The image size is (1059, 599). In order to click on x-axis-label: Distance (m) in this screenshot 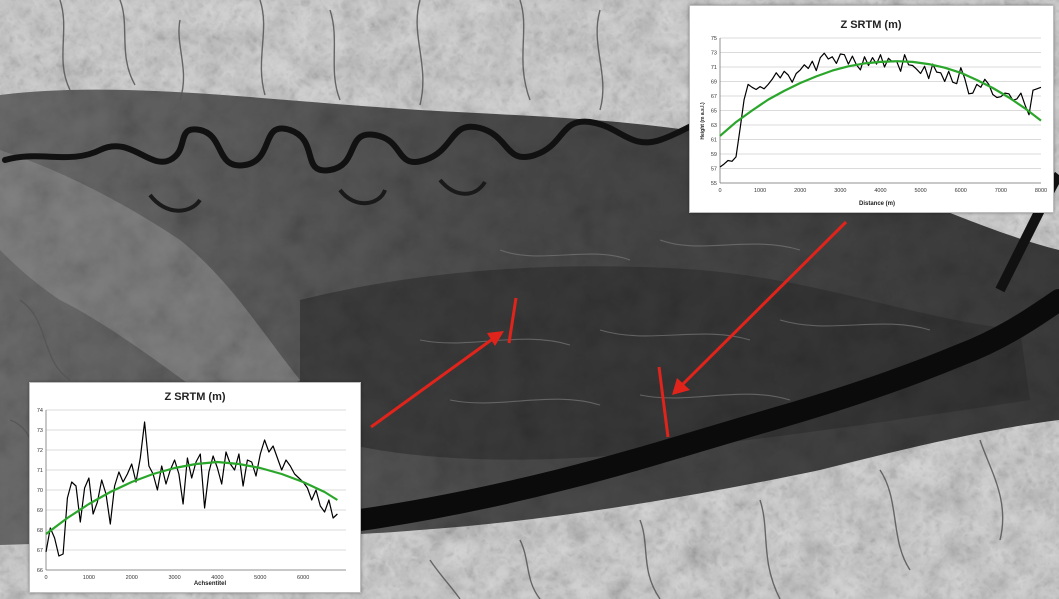, I will do `click(877, 204)`.